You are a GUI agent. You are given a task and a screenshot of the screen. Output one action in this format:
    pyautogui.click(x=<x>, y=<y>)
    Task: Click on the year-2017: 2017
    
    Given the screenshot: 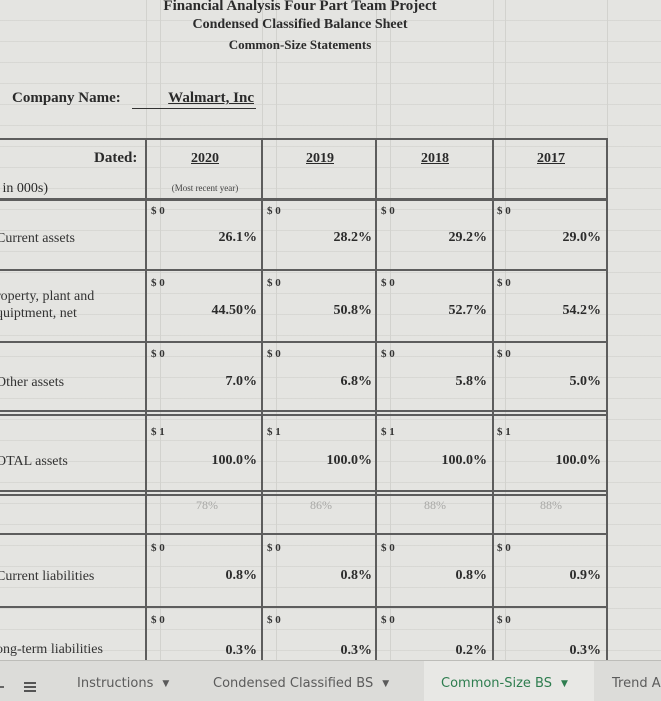 What is the action you would take?
    pyautogui.click(x=551, y=158)
    